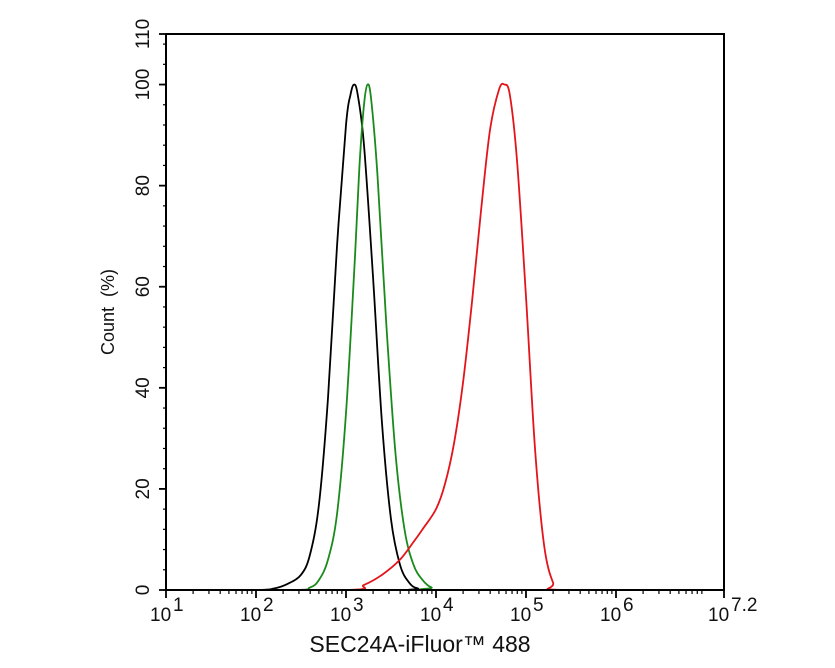  What do you see at coordinates (178, 605) in the screenshot?
I see `svg-text: 1` at bounding box center [178, 605].